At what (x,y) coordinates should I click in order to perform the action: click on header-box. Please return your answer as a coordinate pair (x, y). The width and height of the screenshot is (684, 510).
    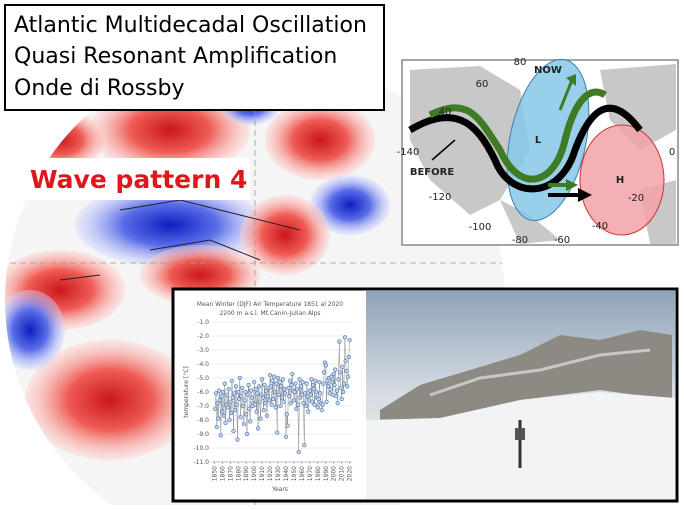
    Looking at the image, I should click on (194, 57).